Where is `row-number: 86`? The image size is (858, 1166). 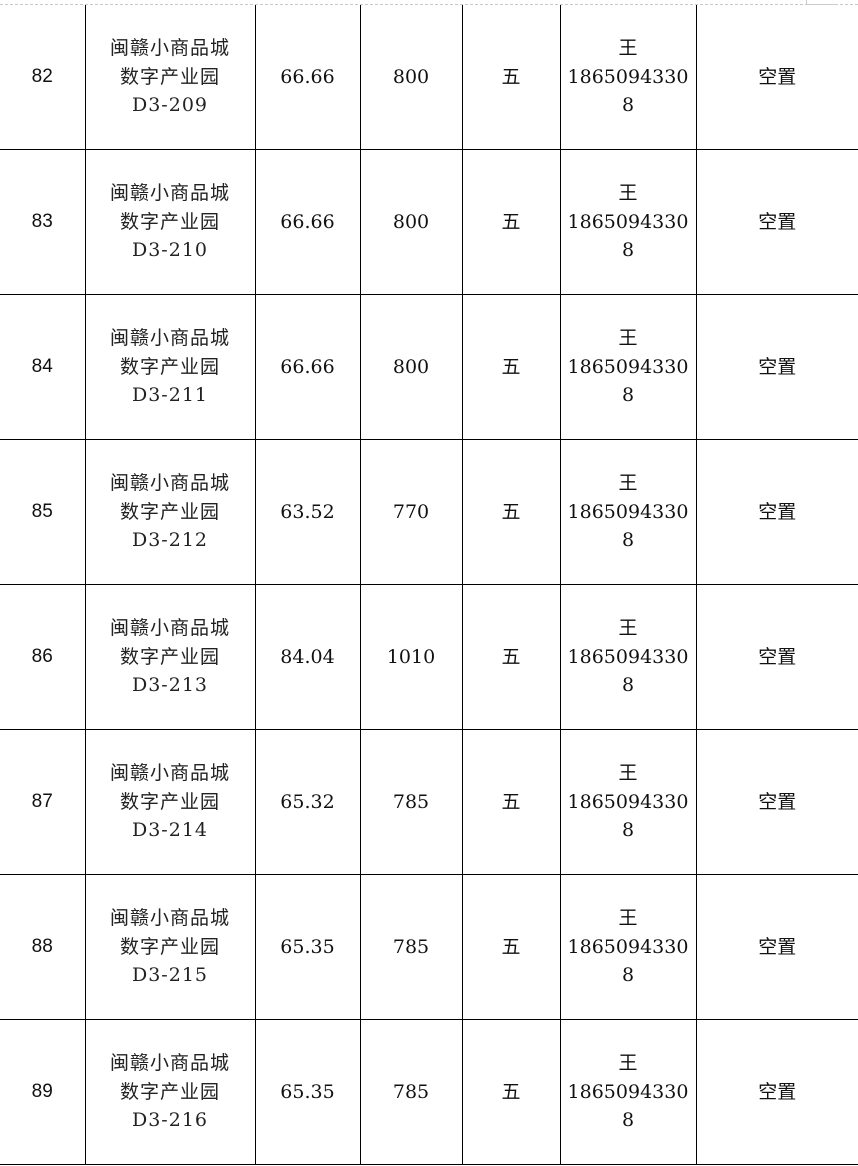 row-number: 86 is located at coordinates (43, 657).